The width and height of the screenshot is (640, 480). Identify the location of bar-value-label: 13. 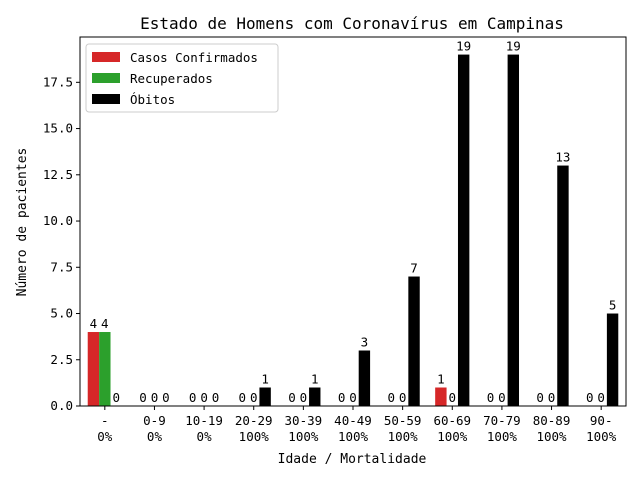
(562, 157).